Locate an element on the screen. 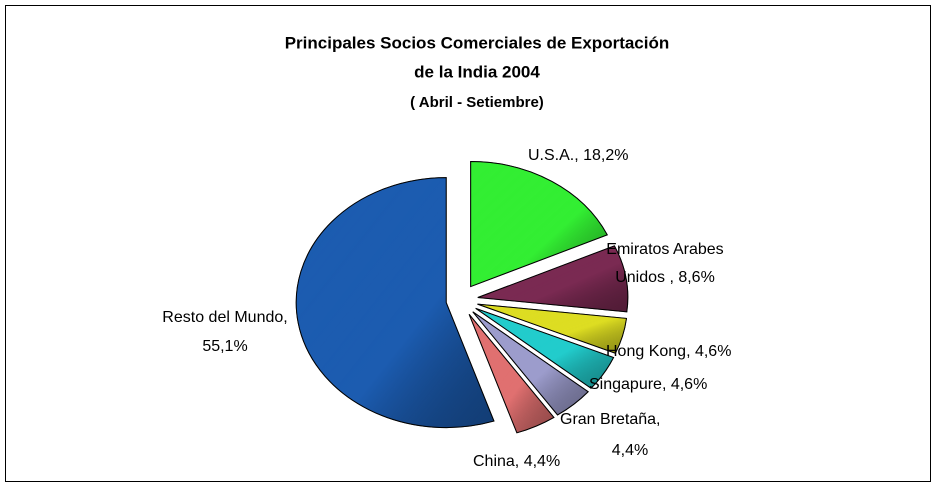 The width and height of the screenshot is (937, 493). data-label: Unidos , 8,6% is located at coordinates (665, 277).